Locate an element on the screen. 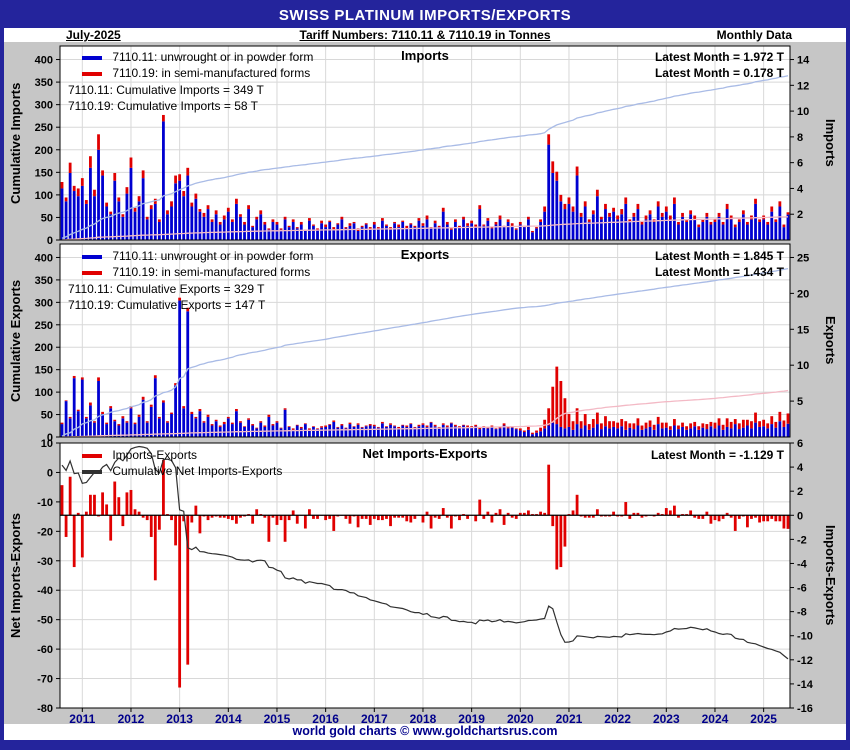 The image size is (850, 750). cumulative-line-2: 7110.19: Cumulative Imports = 58 T is located at coordinates (163, 106).